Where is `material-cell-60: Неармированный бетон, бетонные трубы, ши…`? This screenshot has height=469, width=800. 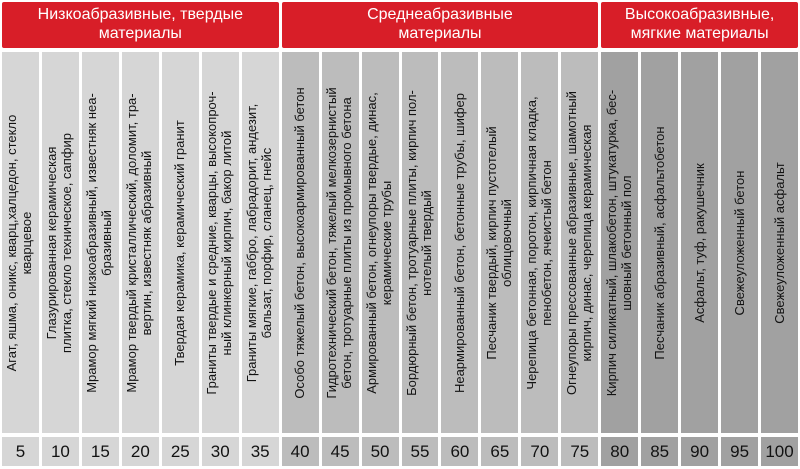
material-cell-60: Неармированный бетон, бетонные трубы, ши… is located at coordinates (460, 242).